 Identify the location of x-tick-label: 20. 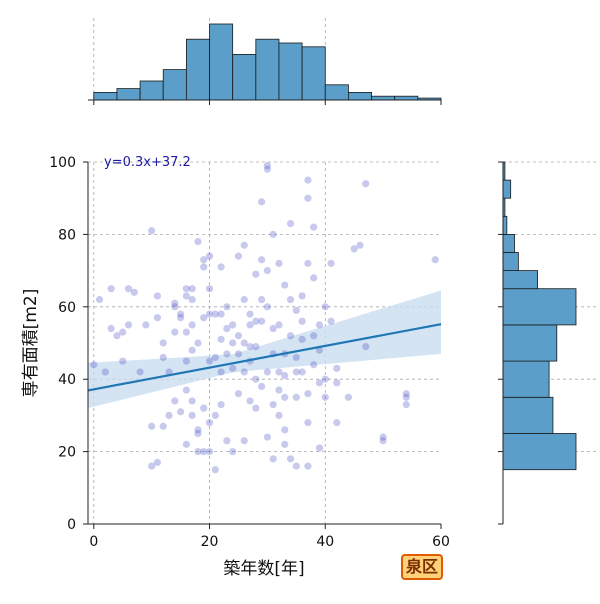
(210, 542).